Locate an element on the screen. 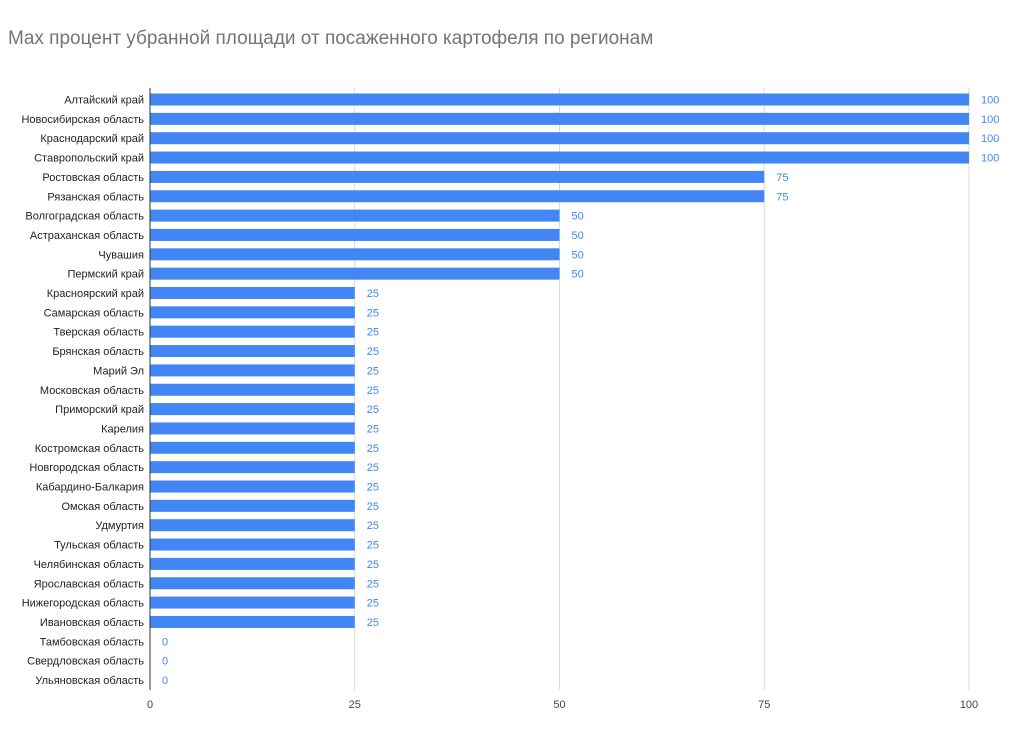 The width and height of the screenshot is (1024, 732). category-label: Ярославская область is located at coordinates (89, 584).